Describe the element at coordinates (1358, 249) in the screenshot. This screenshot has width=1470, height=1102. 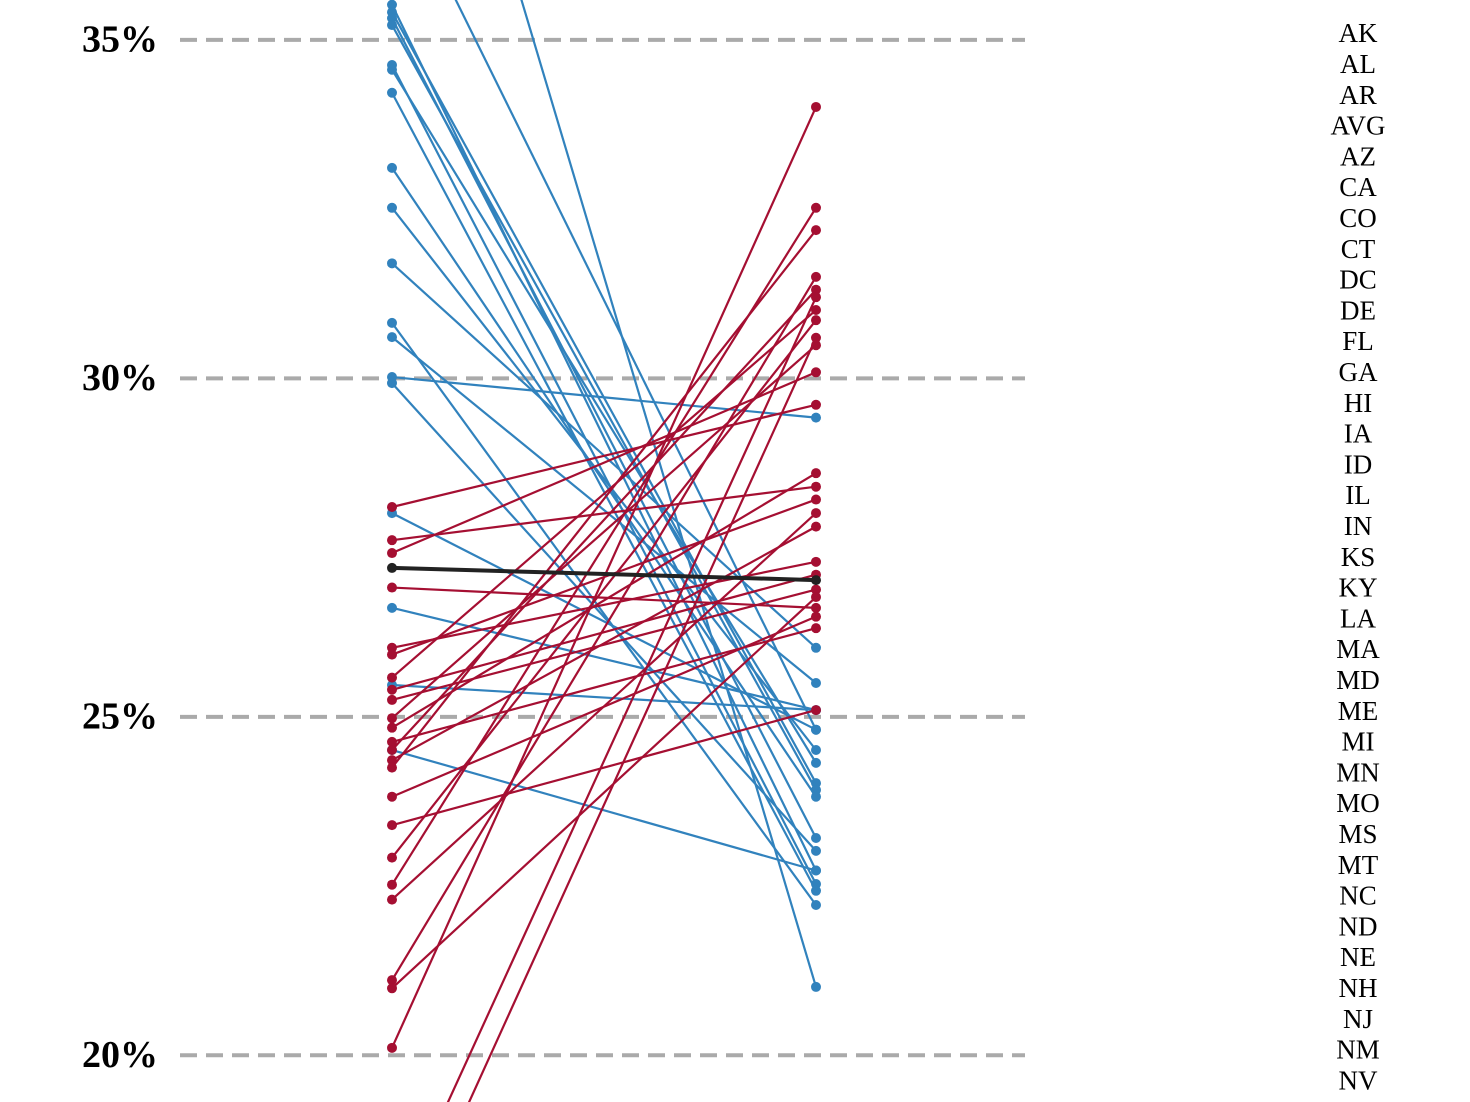
I see `state-label: CT` at that location.